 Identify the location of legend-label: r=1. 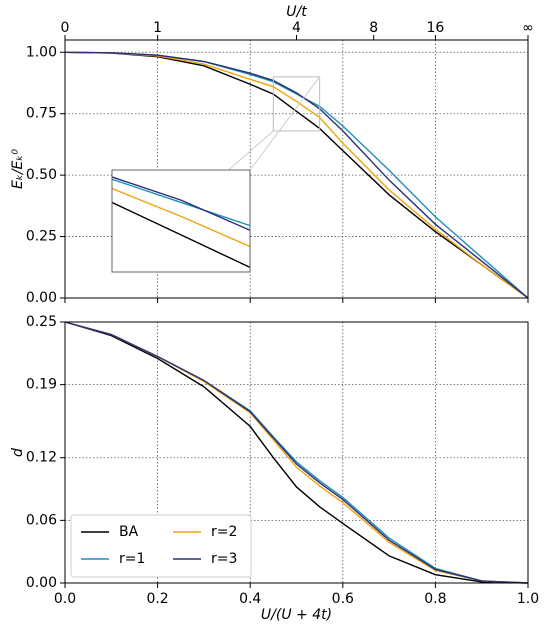
(132, 559).